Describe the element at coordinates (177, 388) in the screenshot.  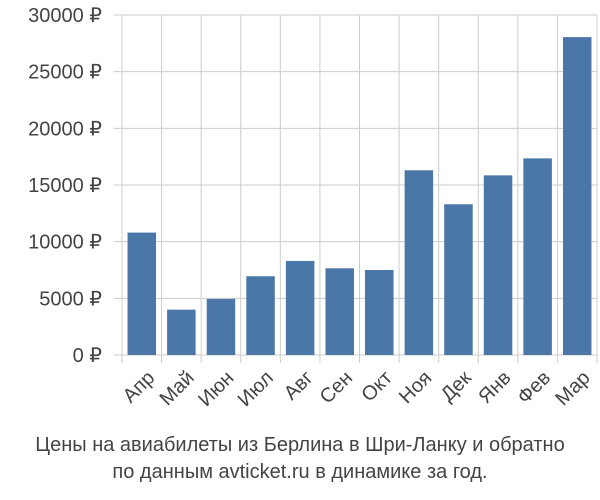
I see `x-tick-label: Май` at that location.